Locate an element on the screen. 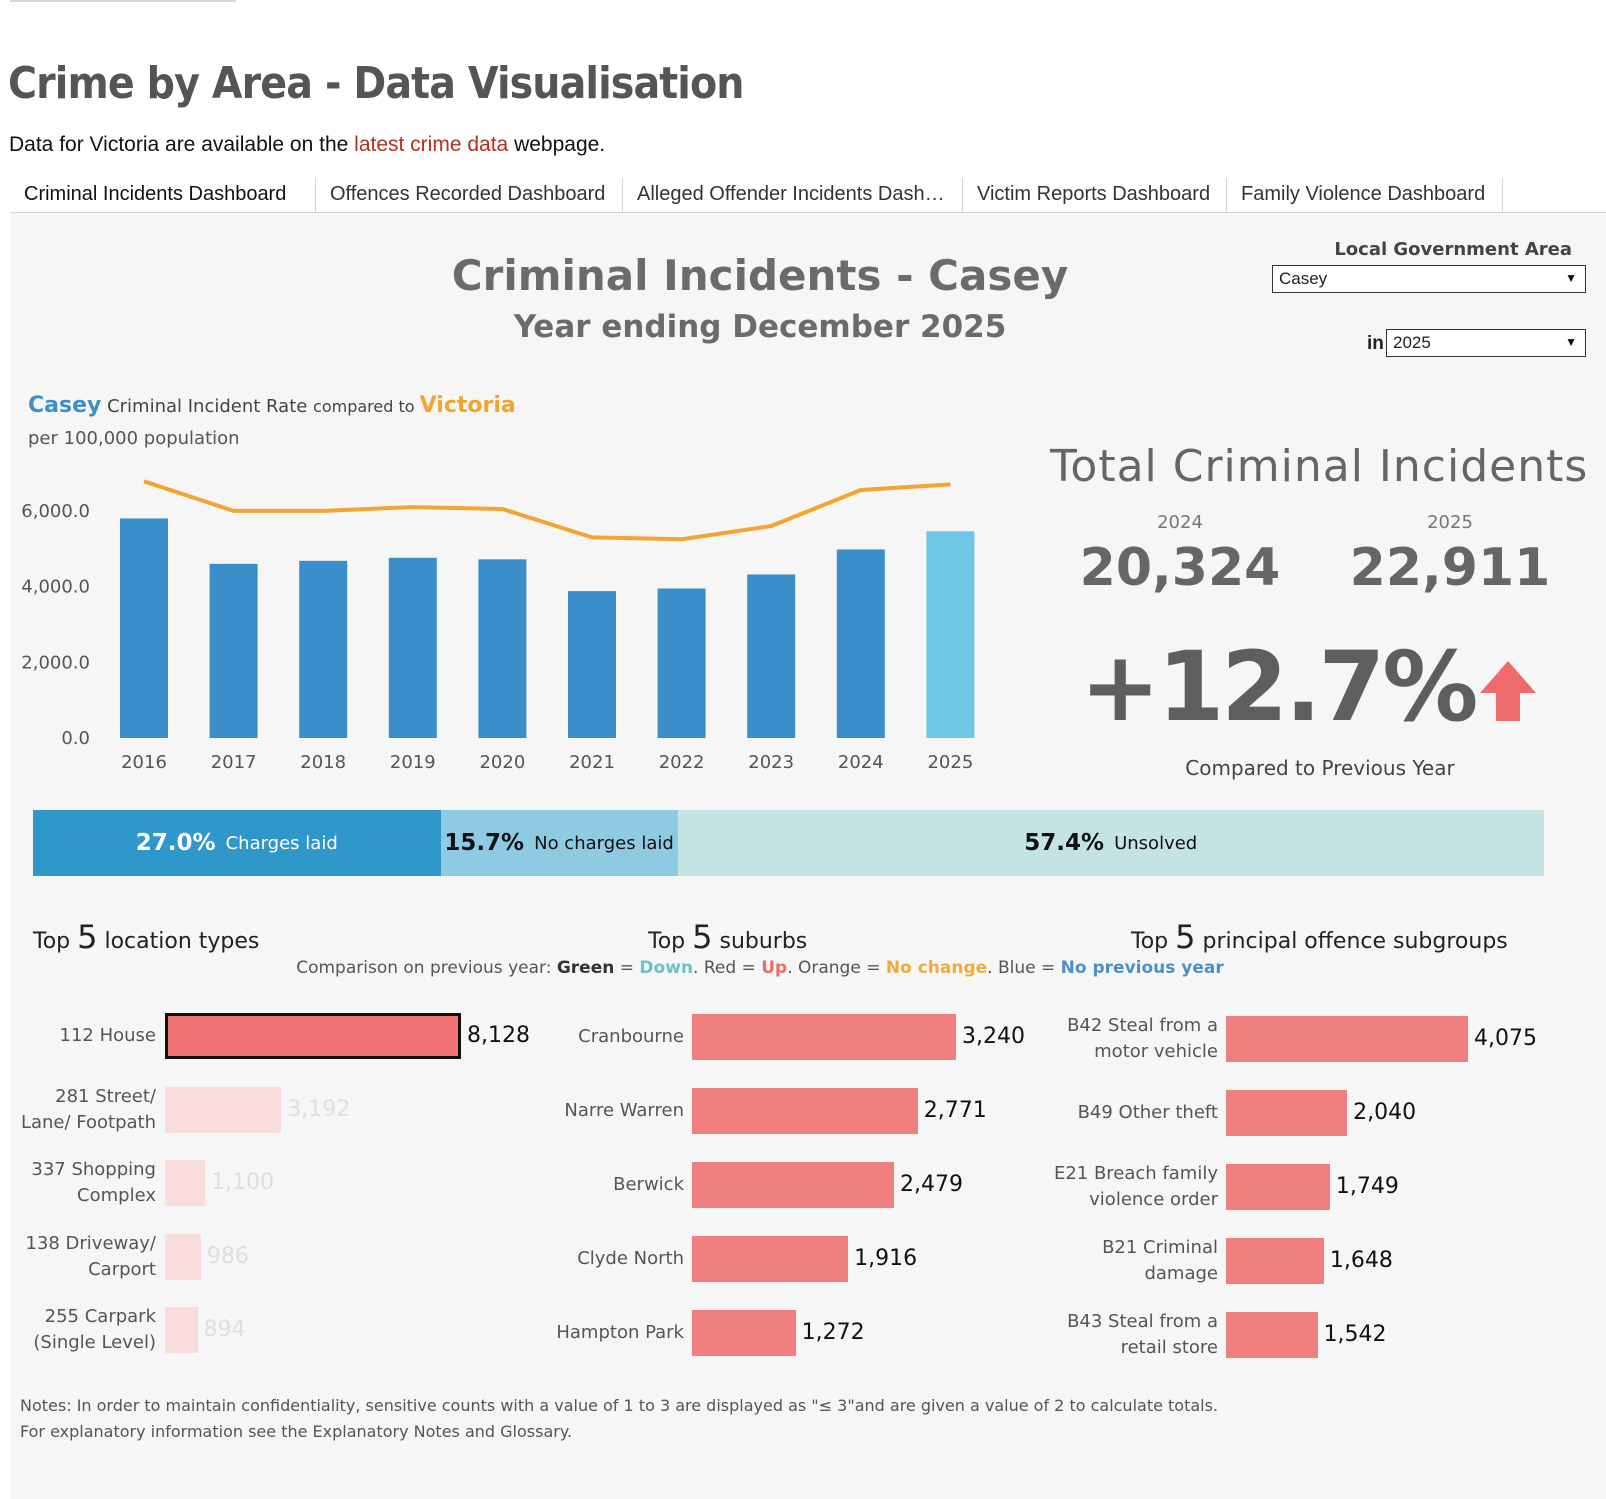 This screenshot has height=1499, width=1606. bar-narre-warren is located at coordinates (805, 1111).